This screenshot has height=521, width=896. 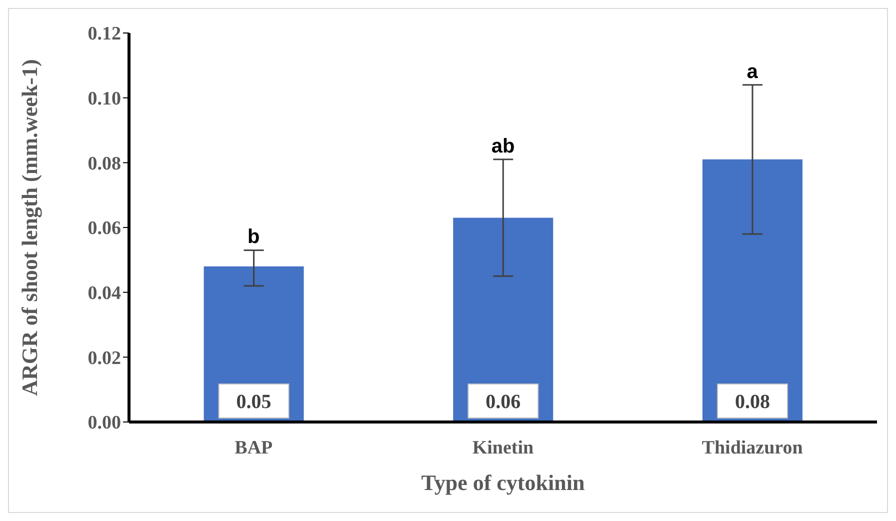 What do you see at coordinates (503, 447) in the screenshot?
I see `x-tick-label: Kinetin` at bounding box center [503, 447].